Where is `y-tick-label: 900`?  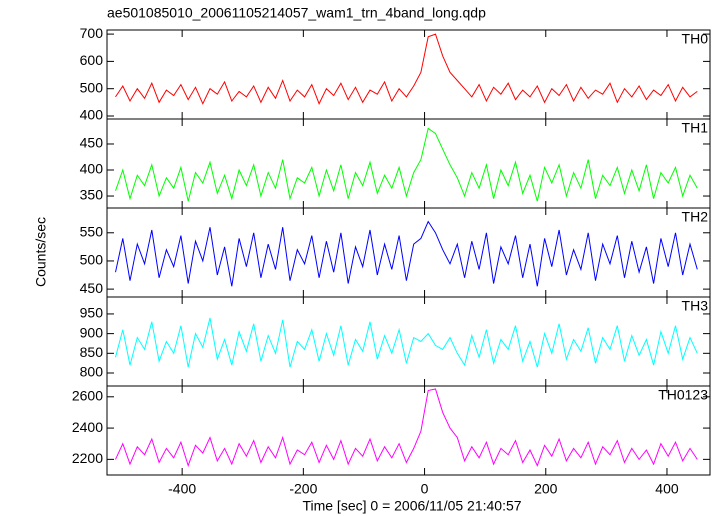 y-tick-label: 900 is located at coordinates (92, 332).